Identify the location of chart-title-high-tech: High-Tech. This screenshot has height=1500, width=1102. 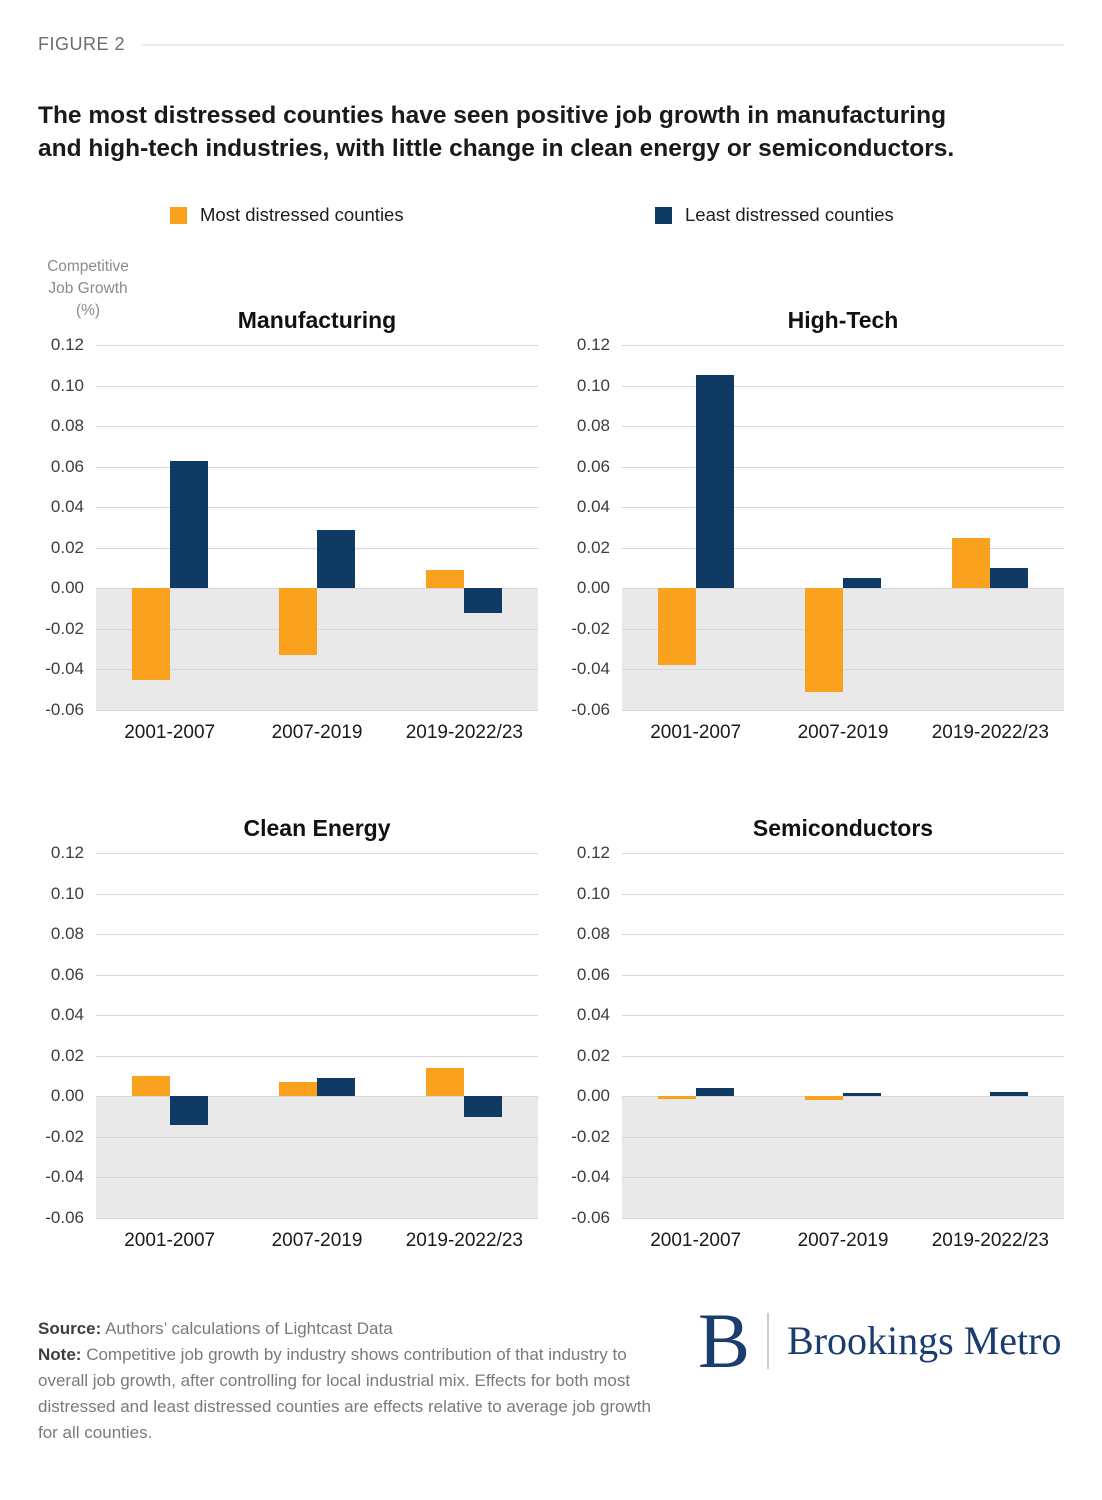
(843, 319).